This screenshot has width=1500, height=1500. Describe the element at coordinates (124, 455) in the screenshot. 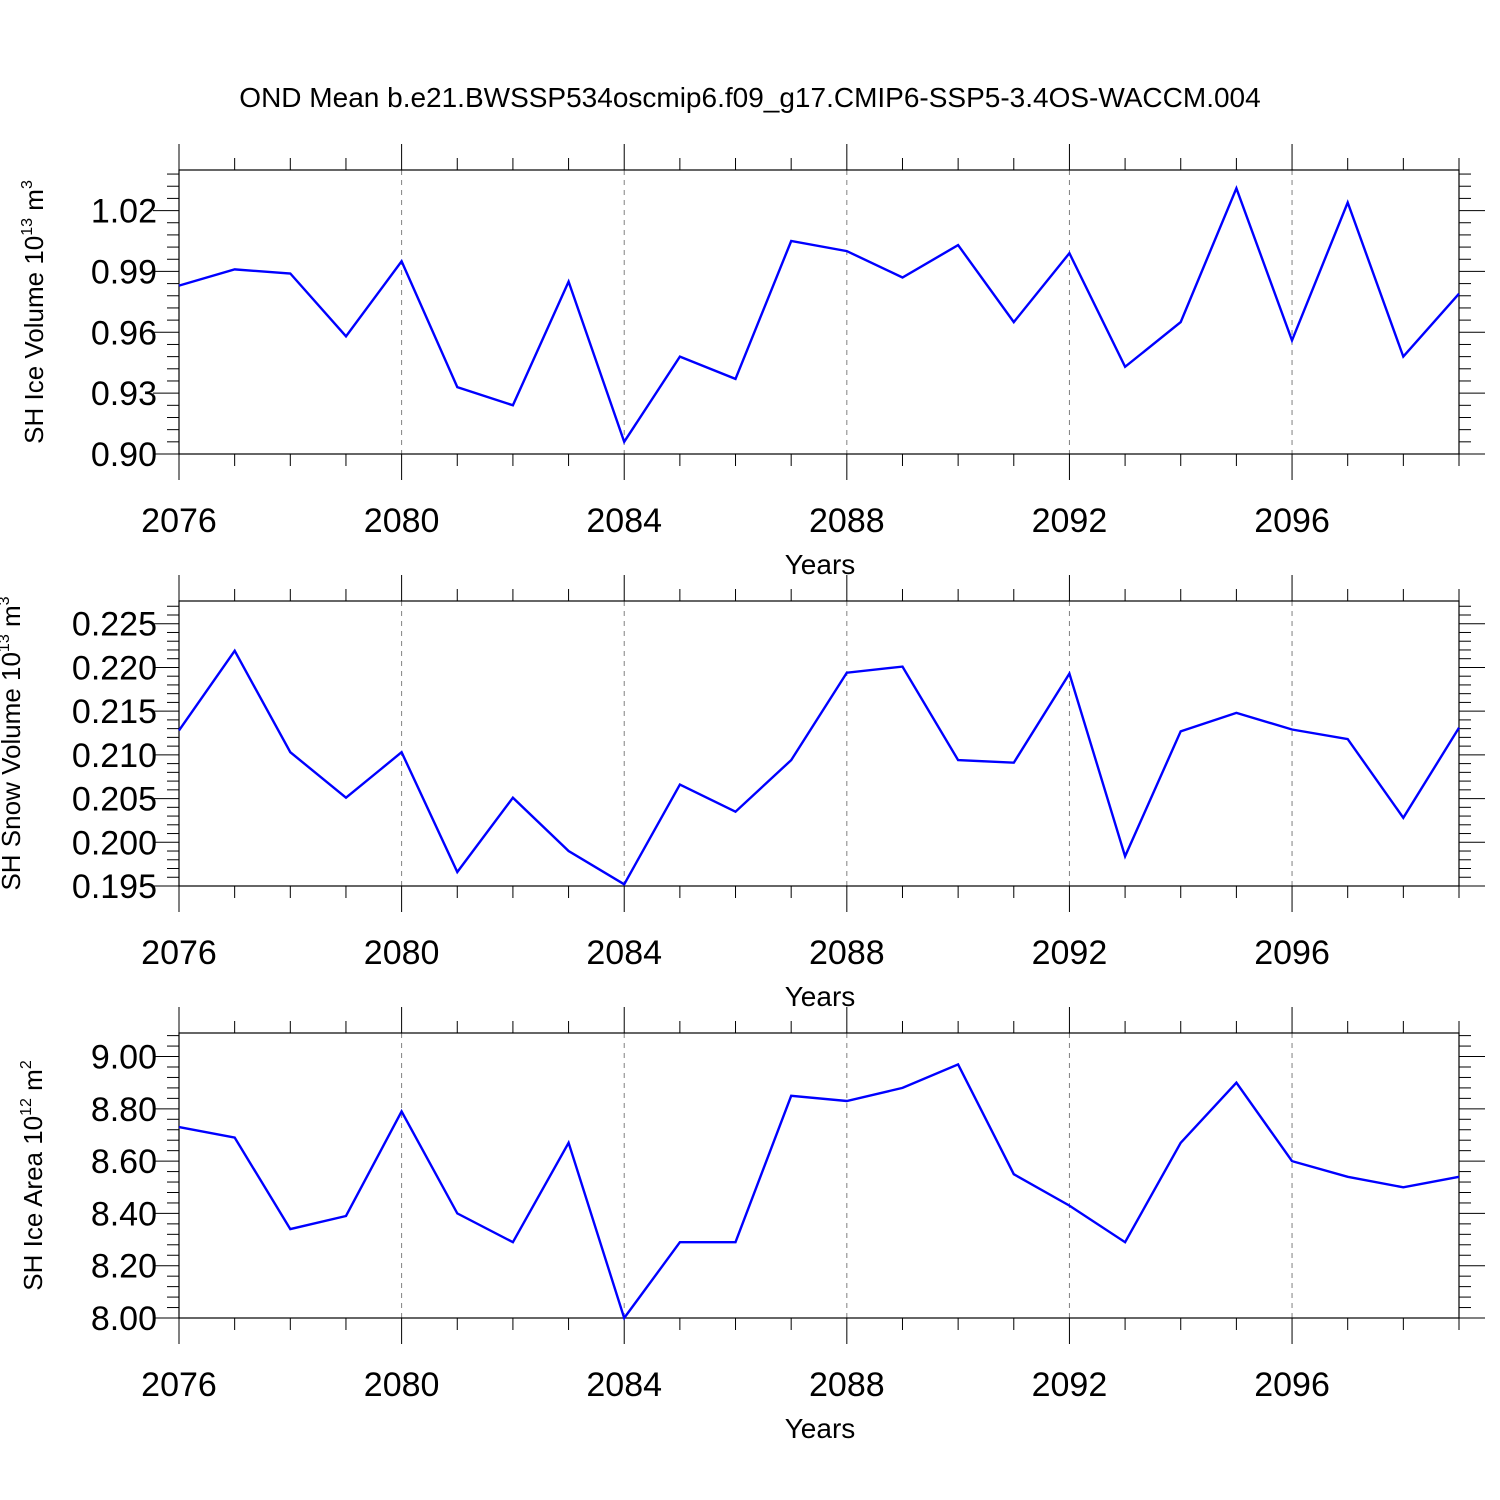

I see `y-tick-label: 0.90` at that location.